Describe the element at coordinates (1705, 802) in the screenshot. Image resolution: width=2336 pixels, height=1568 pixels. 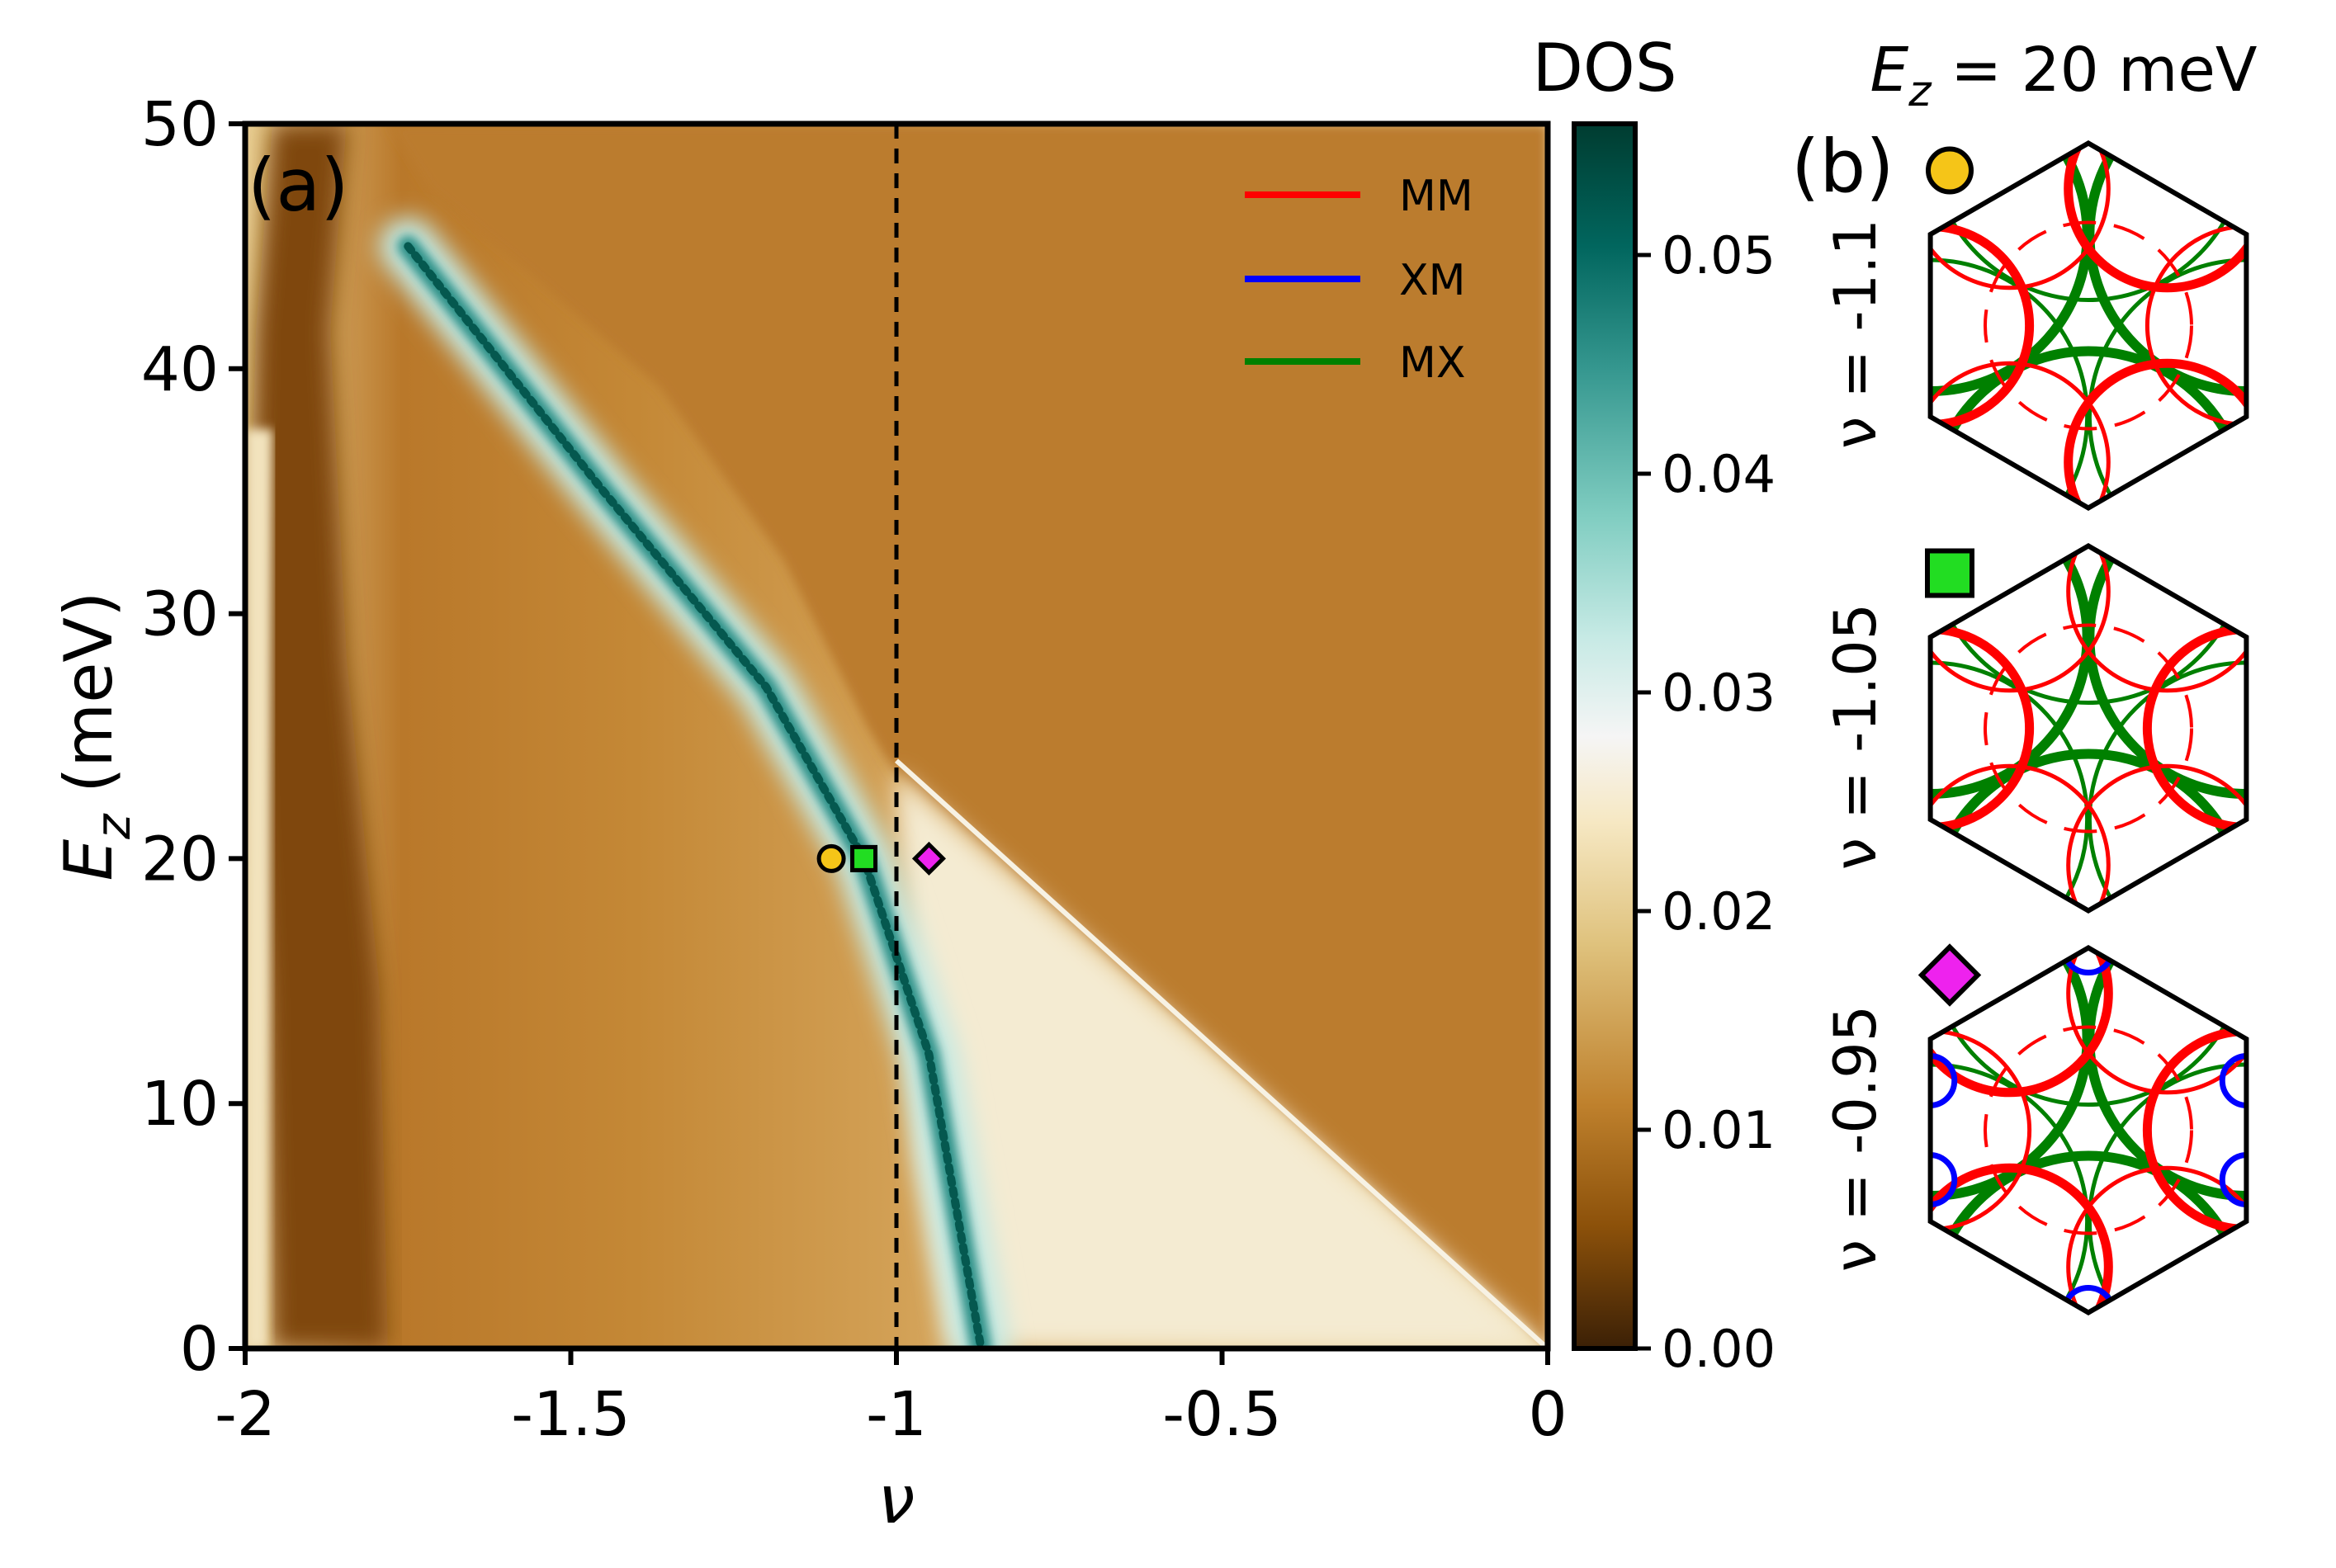
I see `colorbar-ticks: 0.00 0.01 0.02 0.03 0.04 0.05` at that location.